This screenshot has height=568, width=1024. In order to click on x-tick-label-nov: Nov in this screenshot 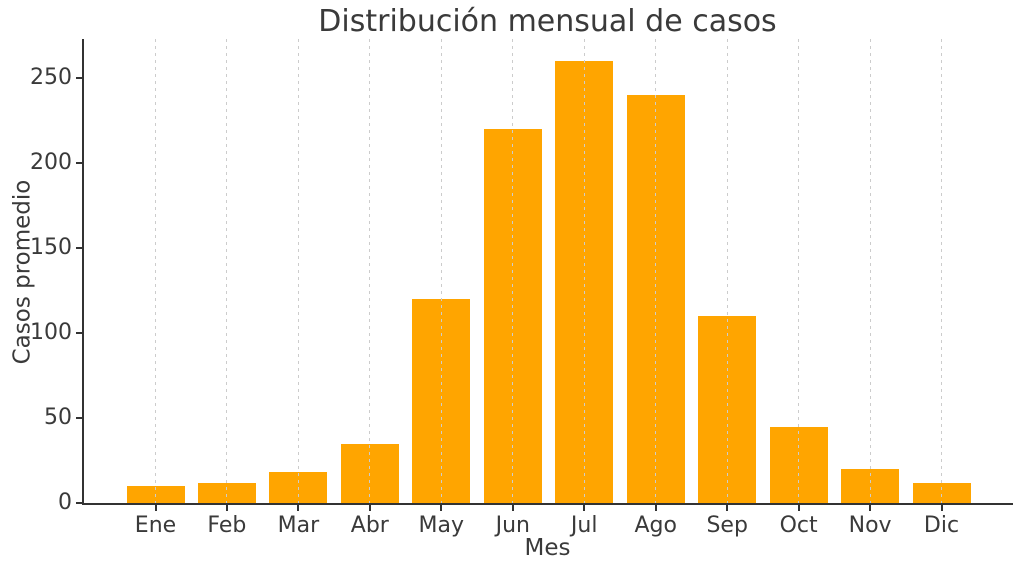, I will do `click(870, 525)`.